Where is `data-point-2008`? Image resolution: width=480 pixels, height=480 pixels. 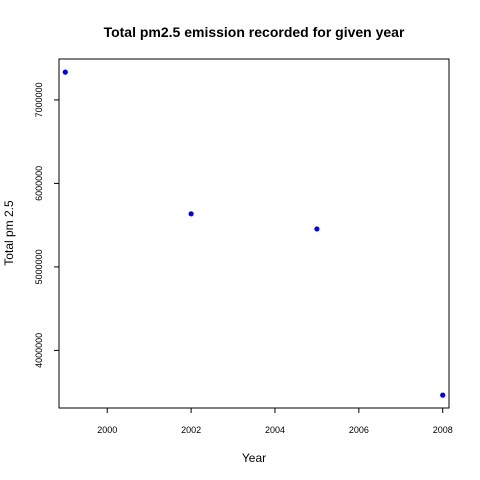
data-point-2008 is located at coordinates (443, 395).